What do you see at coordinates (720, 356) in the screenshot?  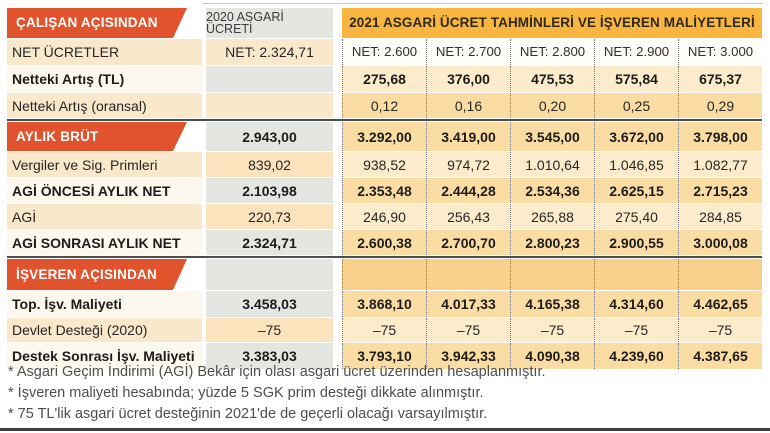 I see `cell-2021: 4.387,65` at bounding box center [720, 356].